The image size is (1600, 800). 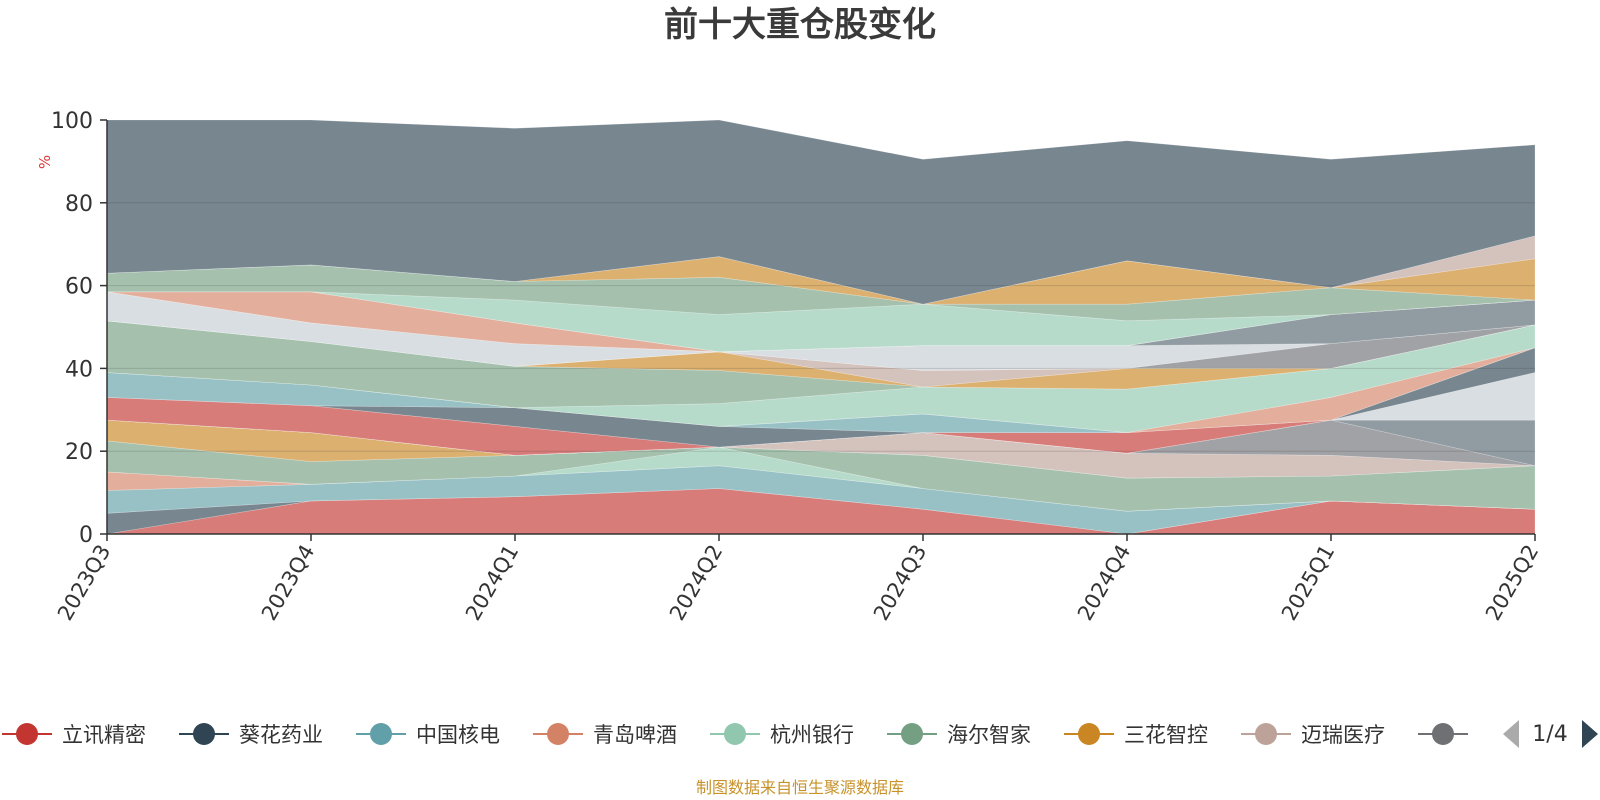 I want to click on legend-label: 迈瑞医疗, so click(x=1343, y=735).